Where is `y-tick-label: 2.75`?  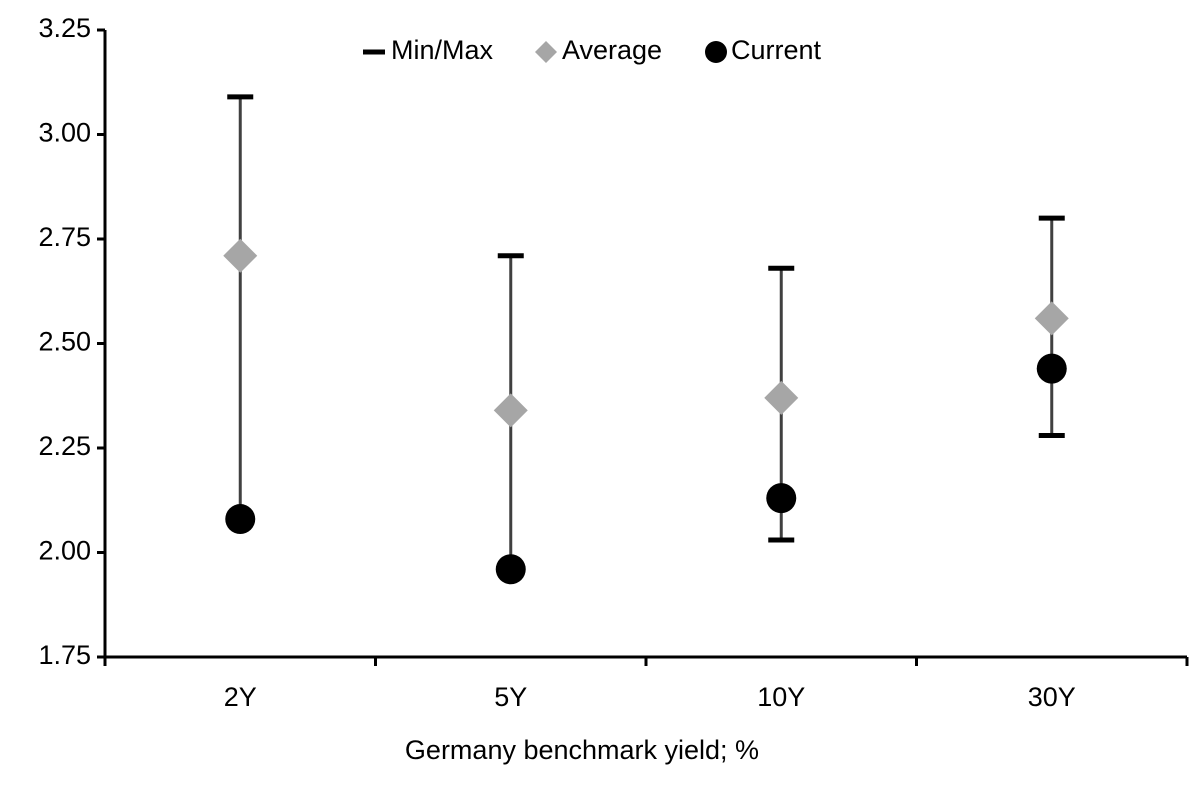 y-tick-label: 2.75 is located at coordinates (64, 237).